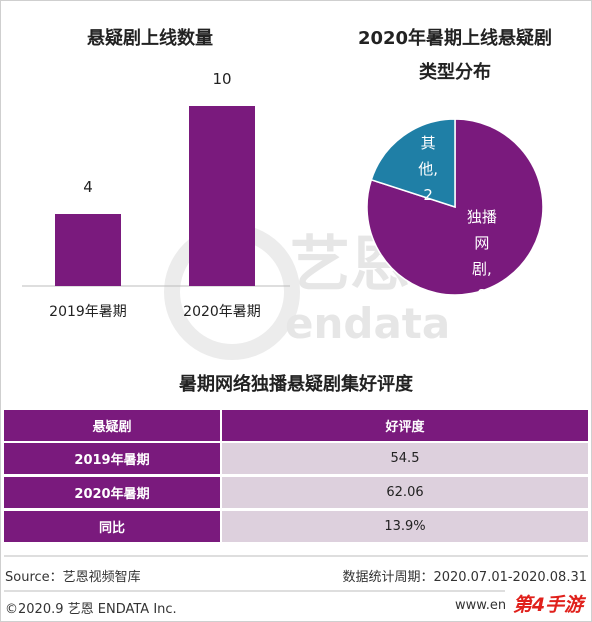  I want to click on pie-label: 其他, 2, so click(428, 169).